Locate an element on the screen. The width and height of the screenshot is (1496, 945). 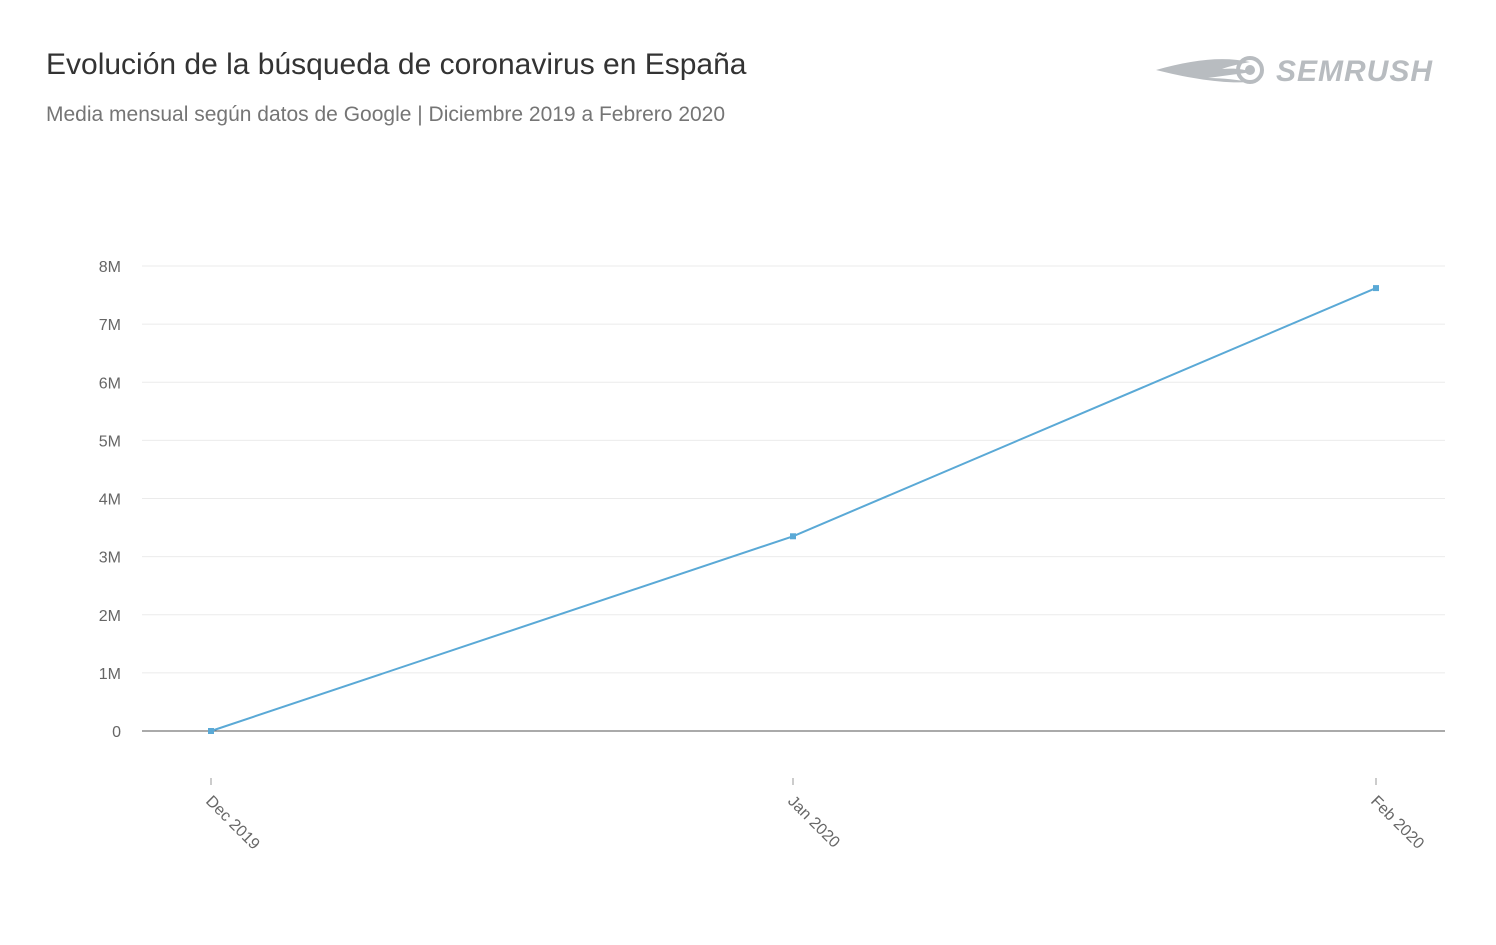
y-tick-label: 8M is located at coordinates (110, 267).